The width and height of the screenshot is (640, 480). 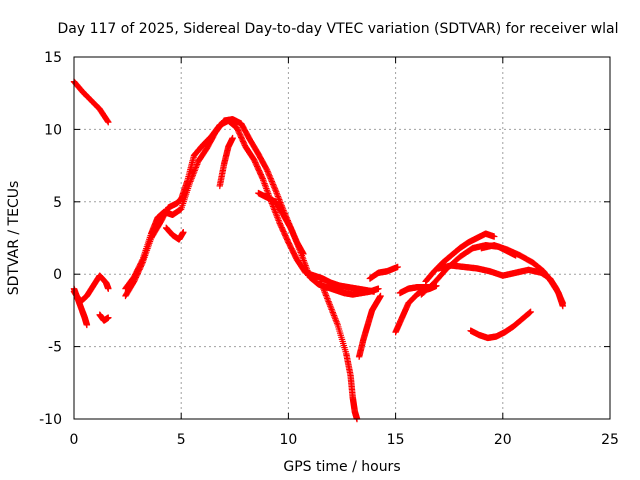 I want to click on series-arc7, so click(x=174, y=233).